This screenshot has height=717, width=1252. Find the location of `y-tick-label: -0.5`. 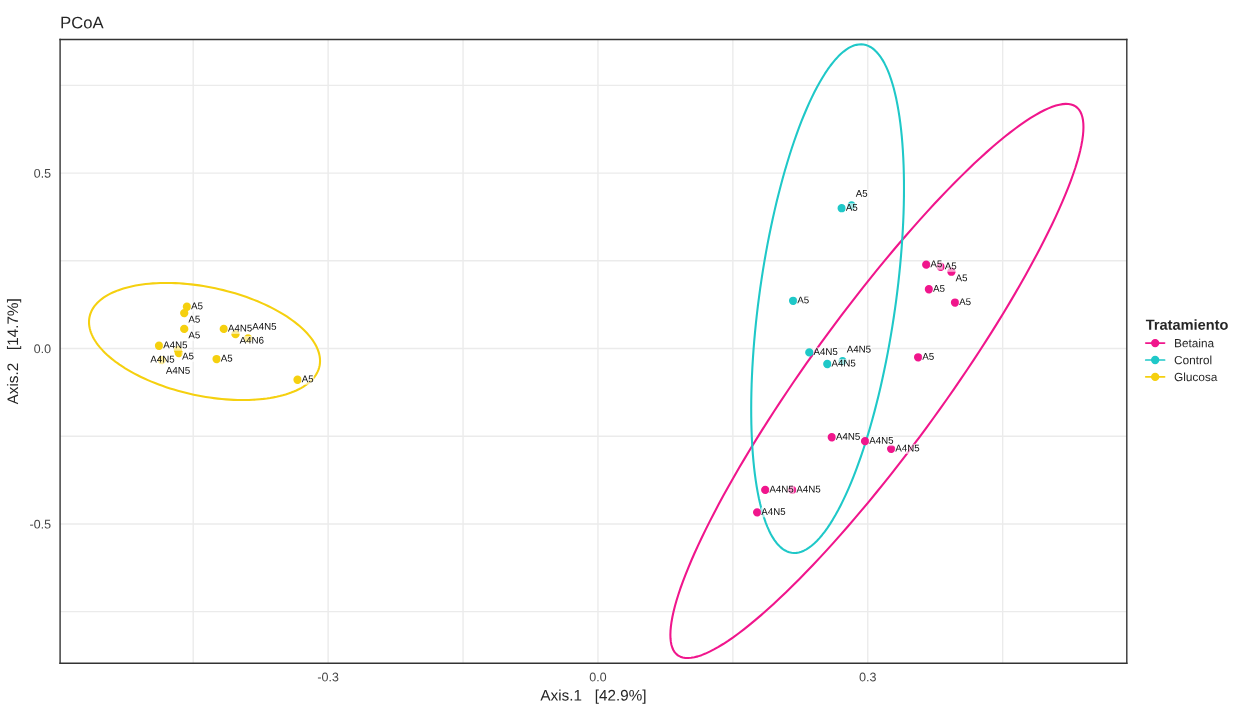

y-tick-label: -0.5 is located at coordinates (40, 524).